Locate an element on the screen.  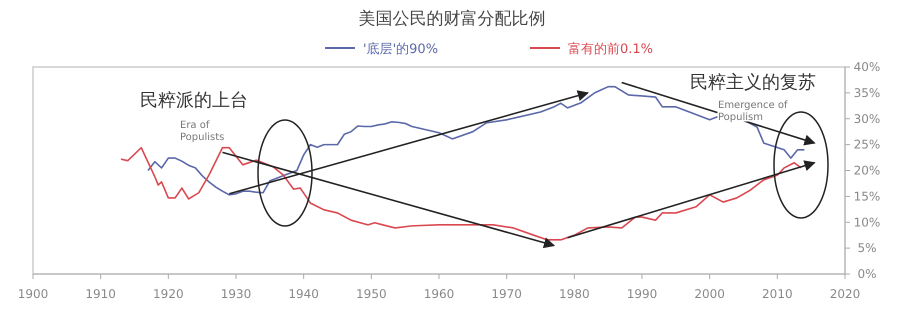
legend-label: '底层'的90% is located at coordinates (400, 49).